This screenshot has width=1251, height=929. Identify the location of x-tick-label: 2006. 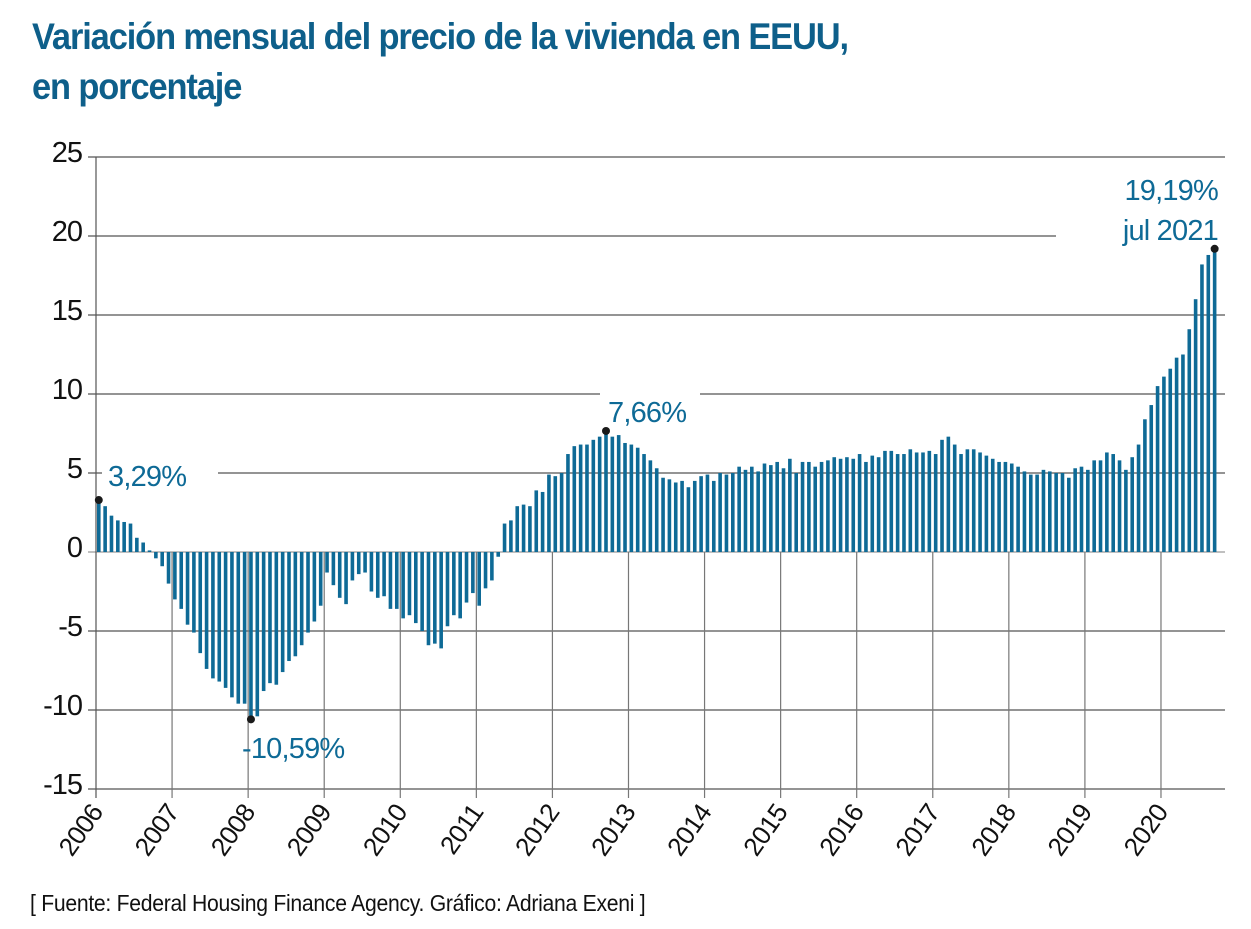
(80, 829).